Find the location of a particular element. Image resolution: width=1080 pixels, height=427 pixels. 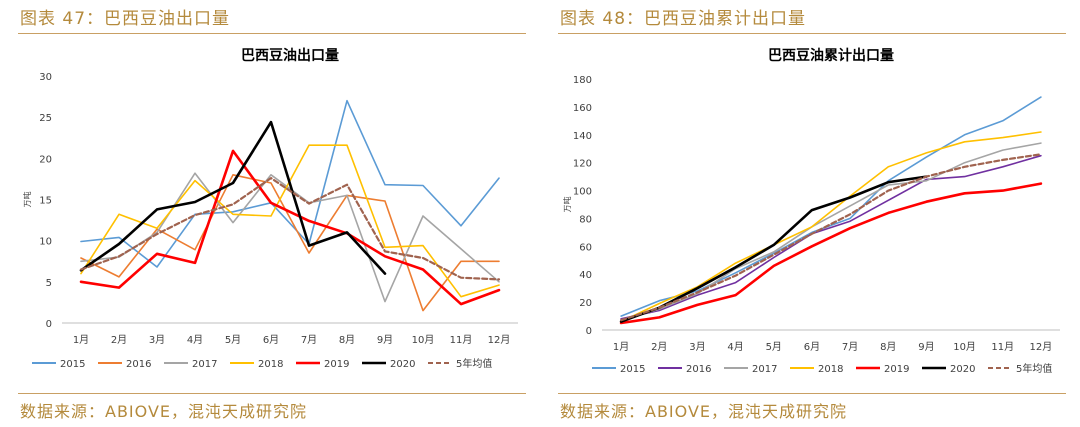

y-tick-label: 30 is located at coordinates (45, 77).